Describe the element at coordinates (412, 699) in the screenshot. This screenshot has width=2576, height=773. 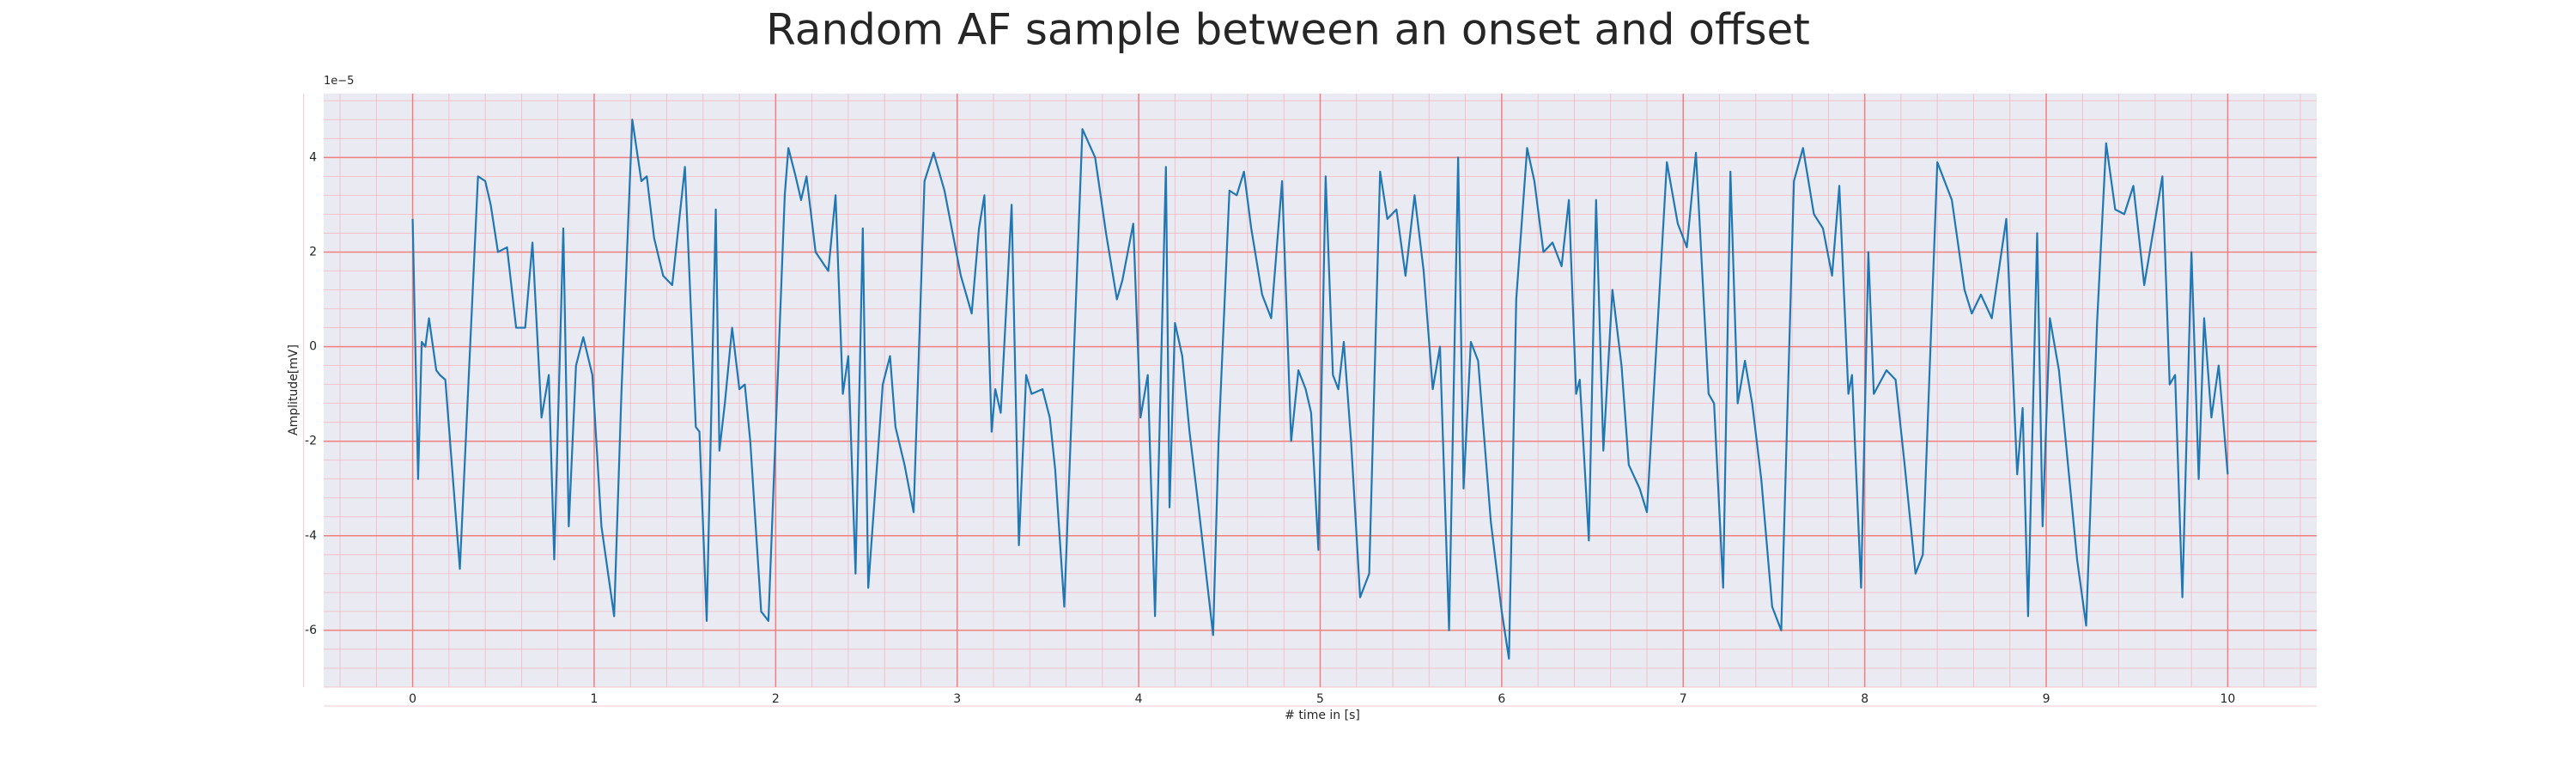
I see `x-tick-label: 0` at that location.